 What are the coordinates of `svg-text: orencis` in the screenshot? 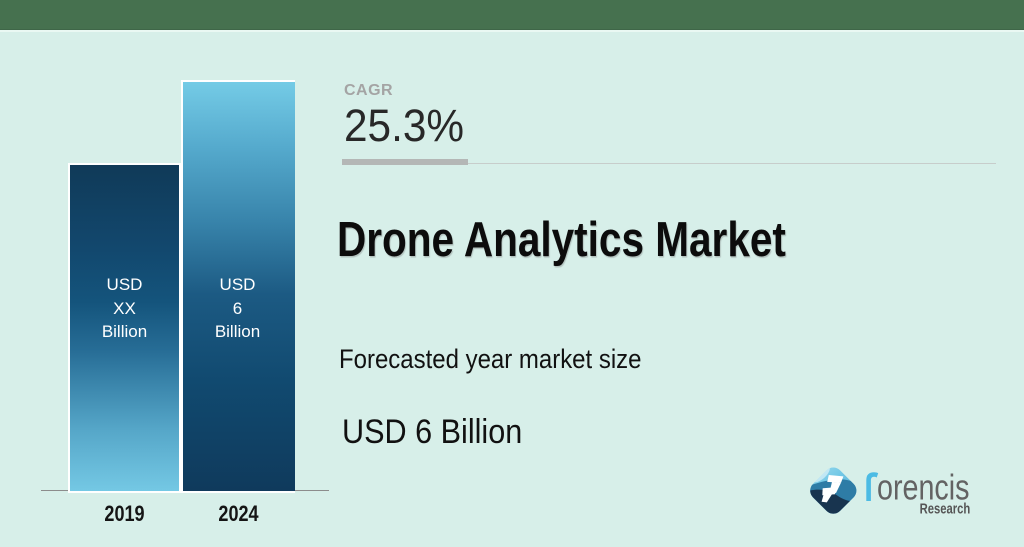 It's located at (923, 487).